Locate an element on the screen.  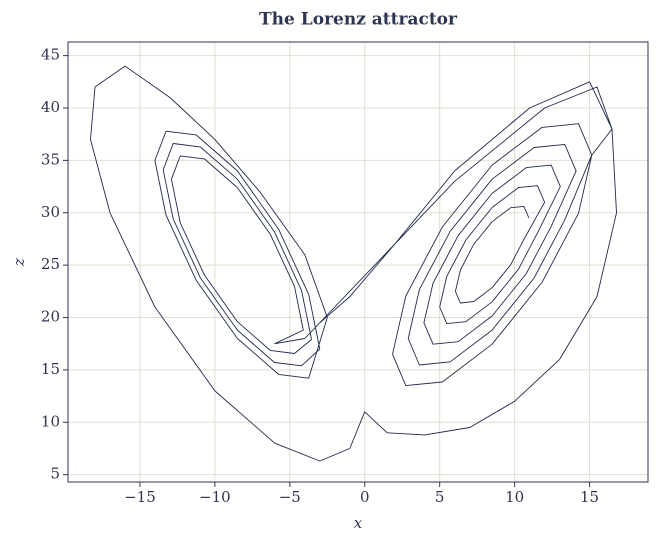
y-tick-label: 35 is located at coordinates (50, 159).